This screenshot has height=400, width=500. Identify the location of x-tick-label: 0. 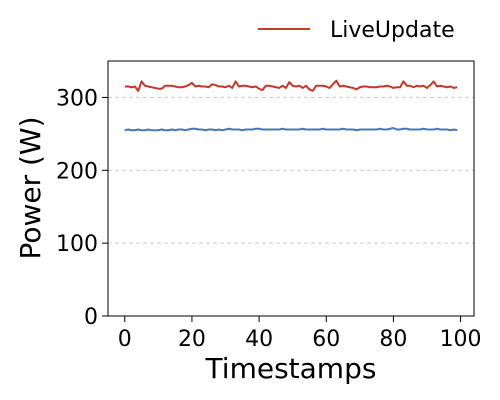
(125, 339).